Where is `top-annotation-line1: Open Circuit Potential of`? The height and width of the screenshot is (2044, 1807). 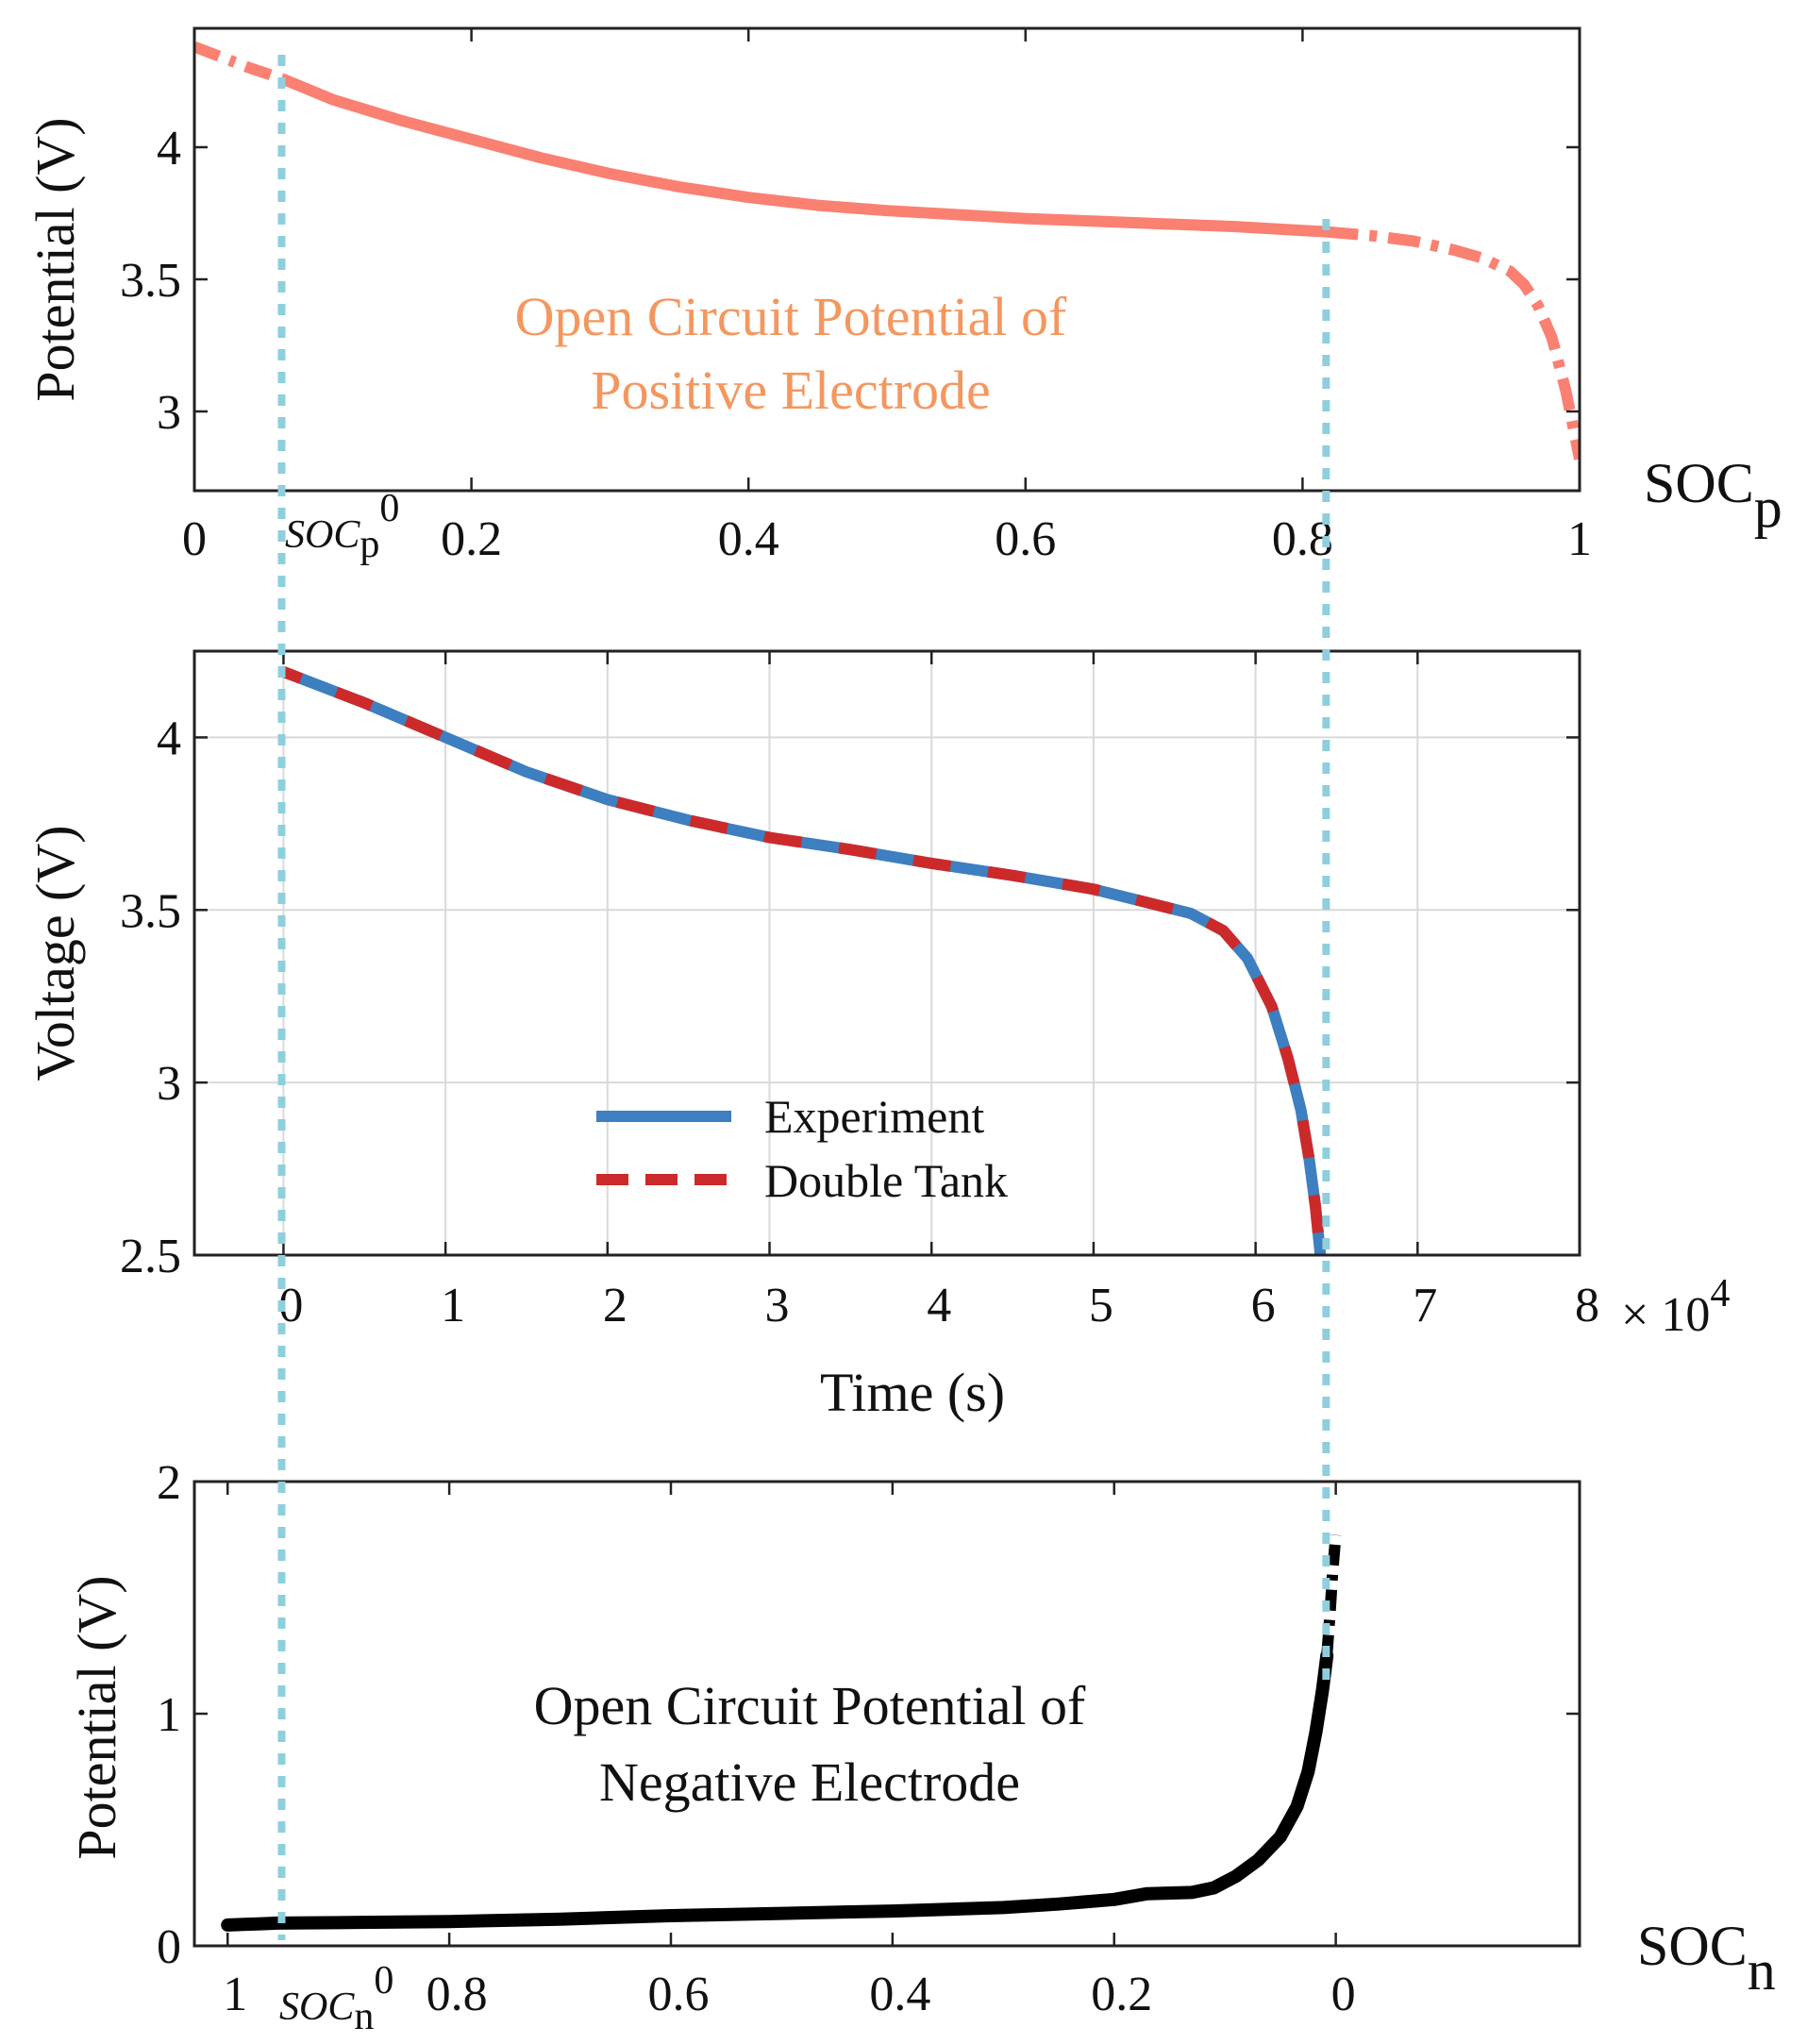 top-annotation-line1: Open Circuit Potential of is located at coordinates (791, 317).